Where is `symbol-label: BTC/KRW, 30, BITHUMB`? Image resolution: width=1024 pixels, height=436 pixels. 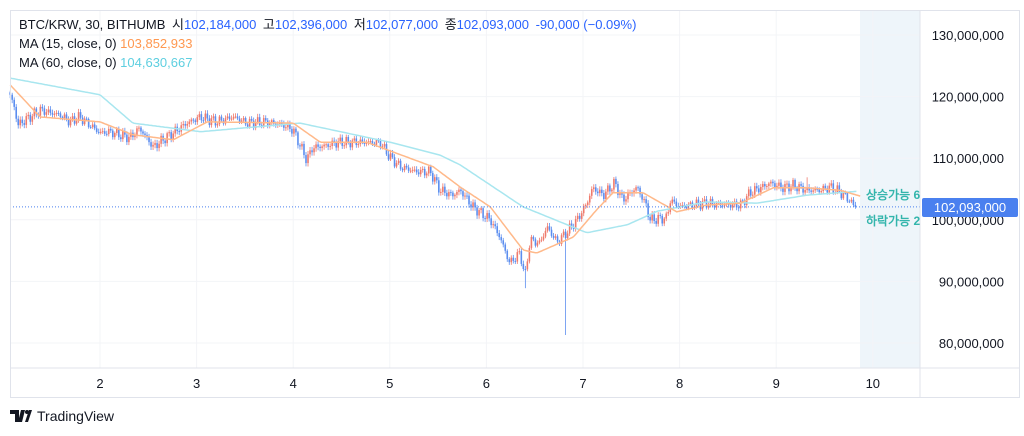 symbol-label: BTC/KRW, 30, BITHUMB is located at coordinates (92, 24).